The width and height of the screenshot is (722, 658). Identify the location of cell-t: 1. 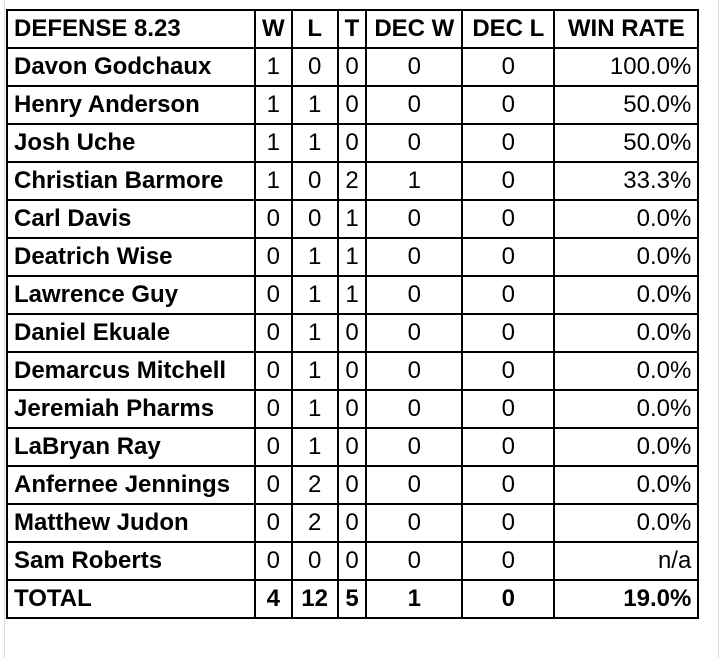
(352, 219).